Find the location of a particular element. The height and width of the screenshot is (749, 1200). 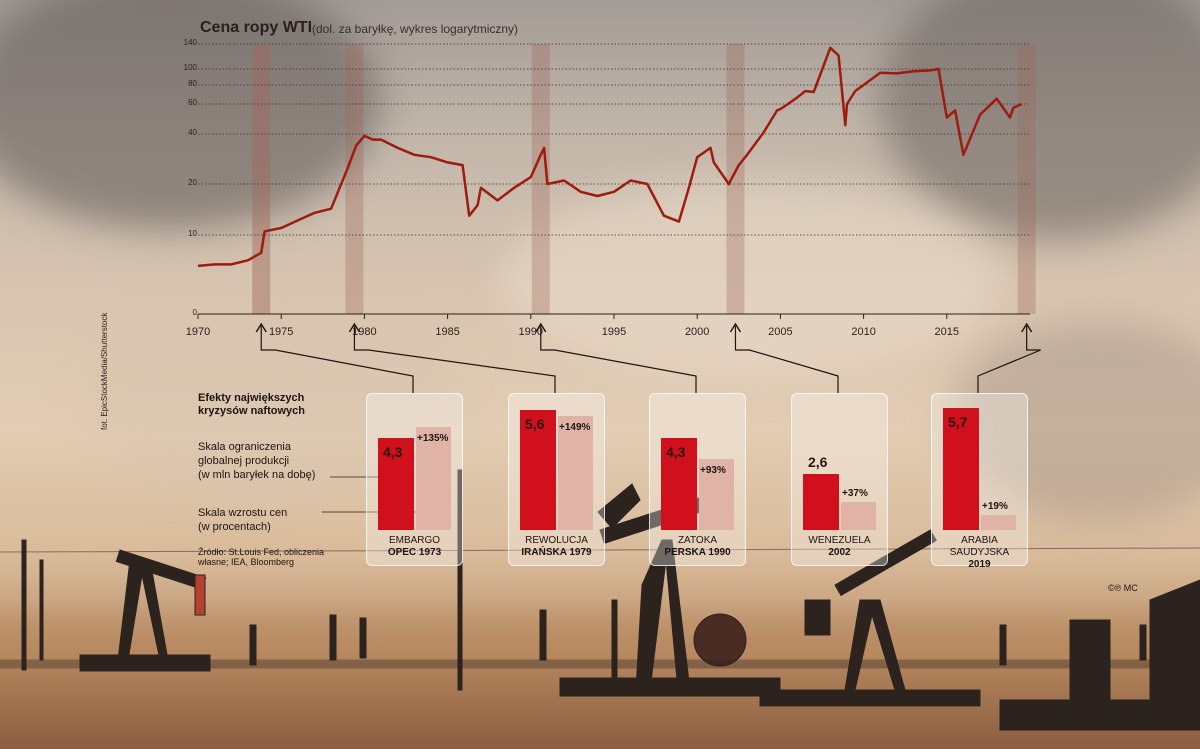

crisis-label: ZATOKA PERSKA 1990 is located at coordinates (697, 547).